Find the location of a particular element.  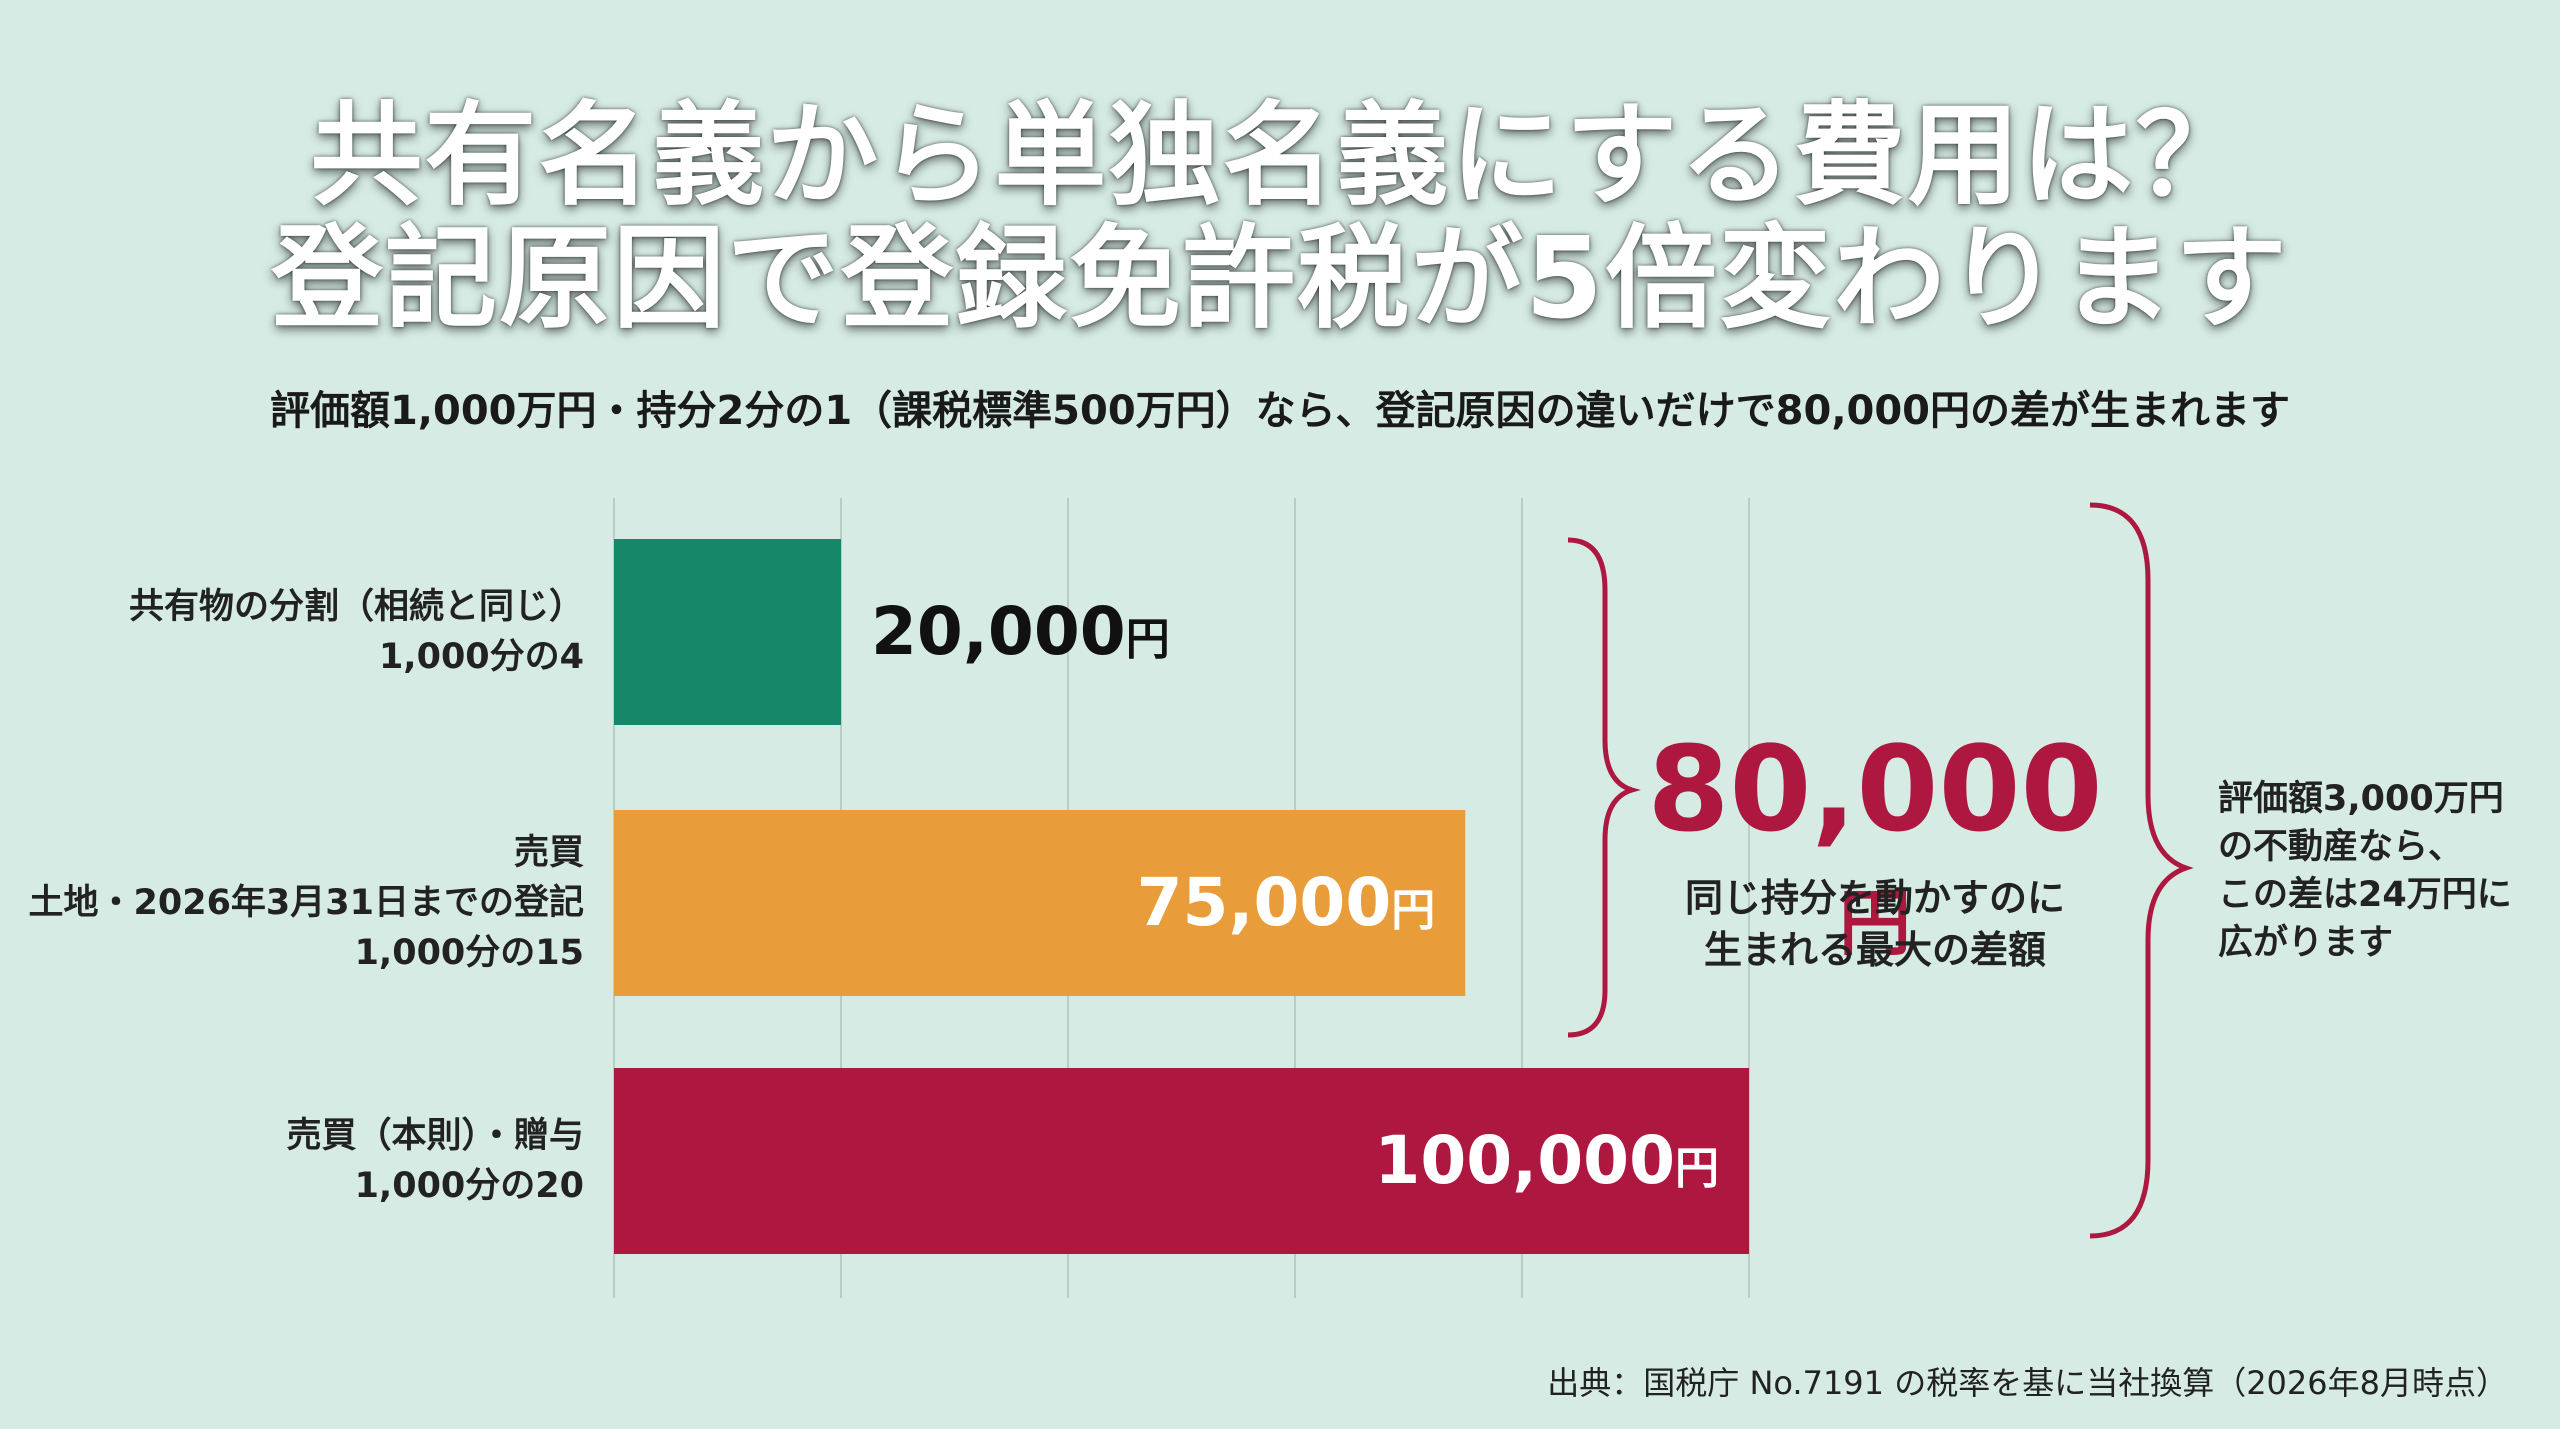

value-label: 100,000円 is located at coordinates (1546, 1160).